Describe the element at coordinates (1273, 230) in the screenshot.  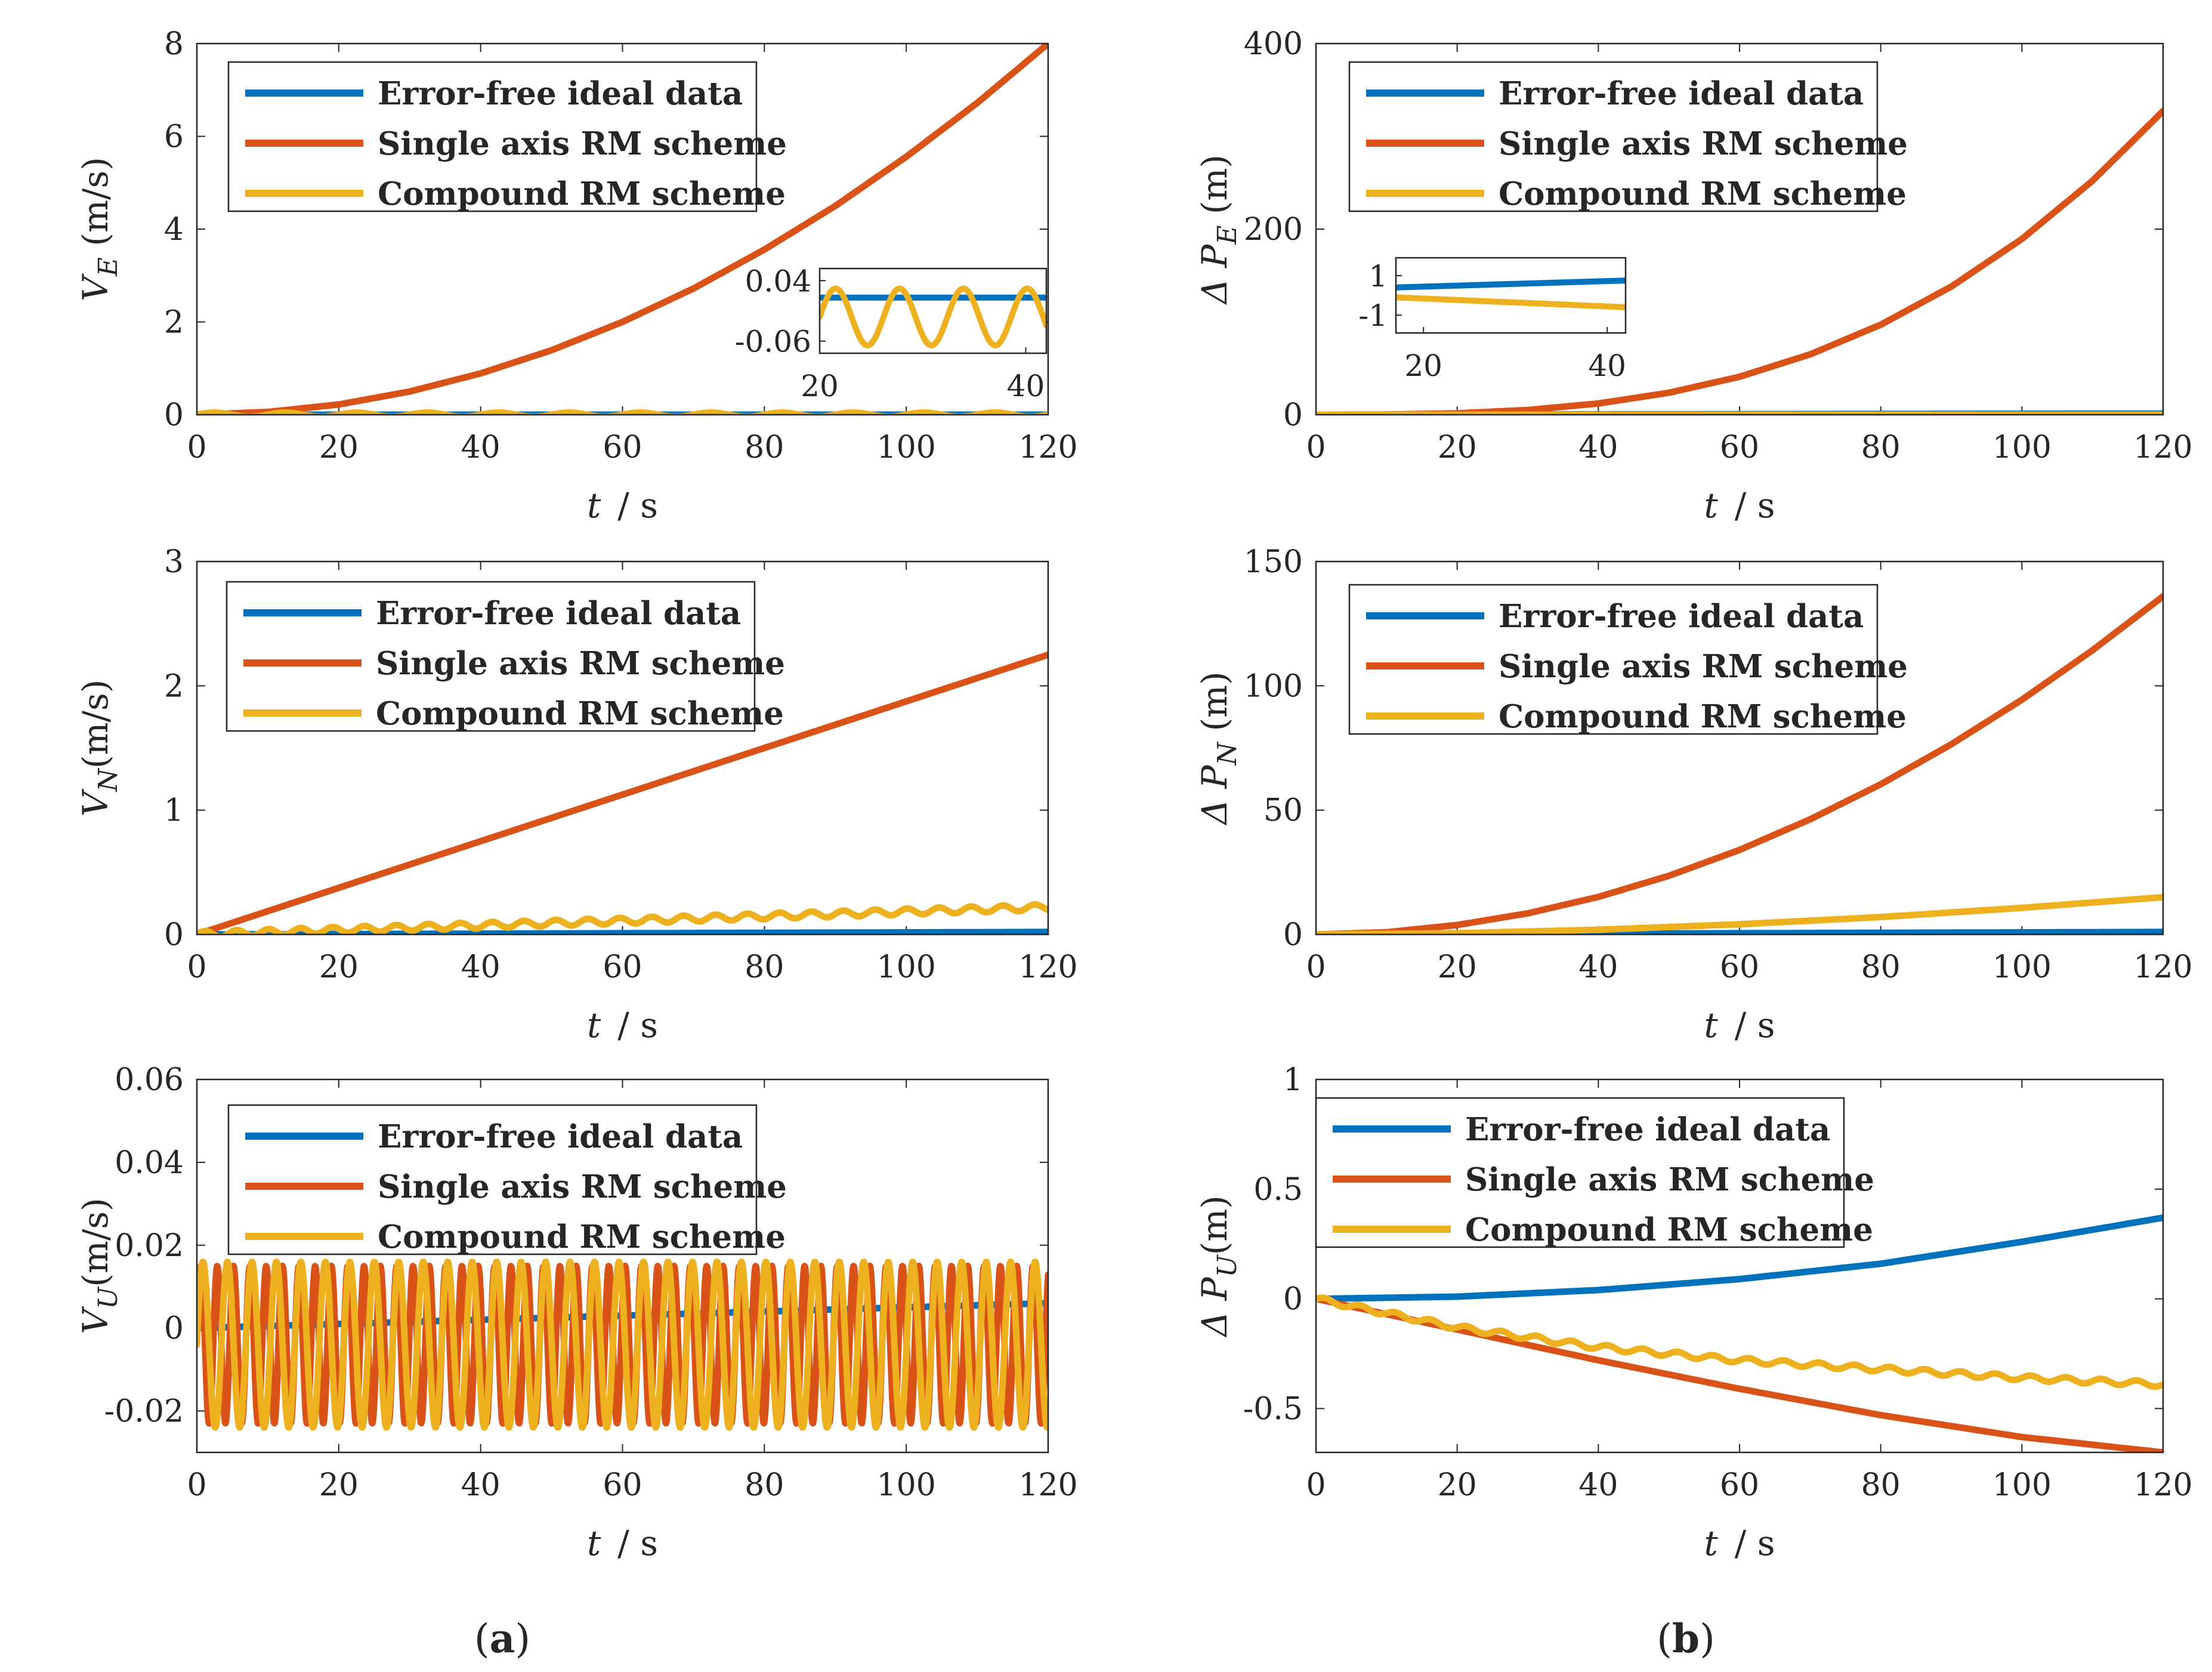
I see `y-tick-label: 200` at that location.